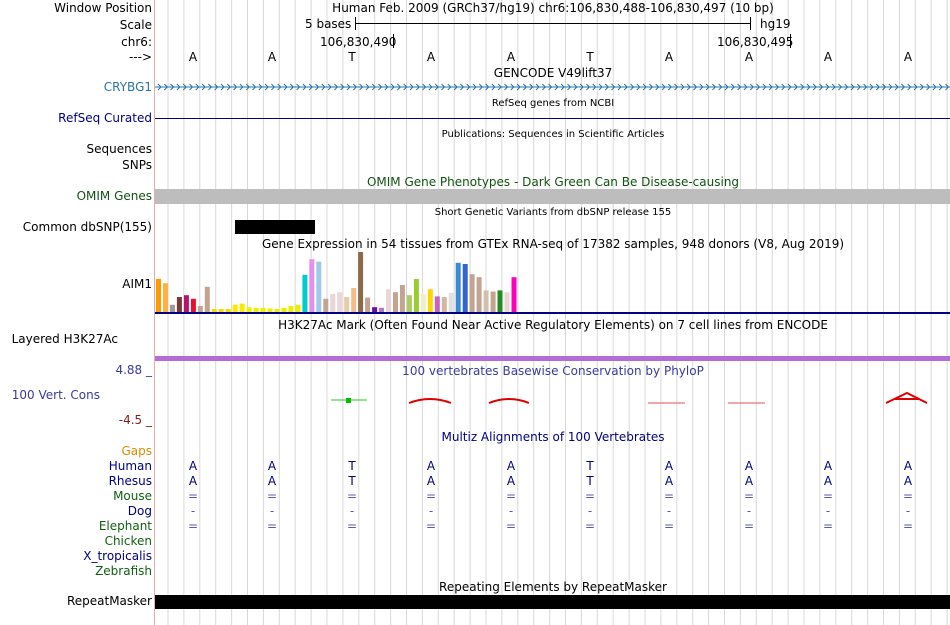 The image size is (950, 625). I want to click on dbsnp-variant-block, so click(275, 227).